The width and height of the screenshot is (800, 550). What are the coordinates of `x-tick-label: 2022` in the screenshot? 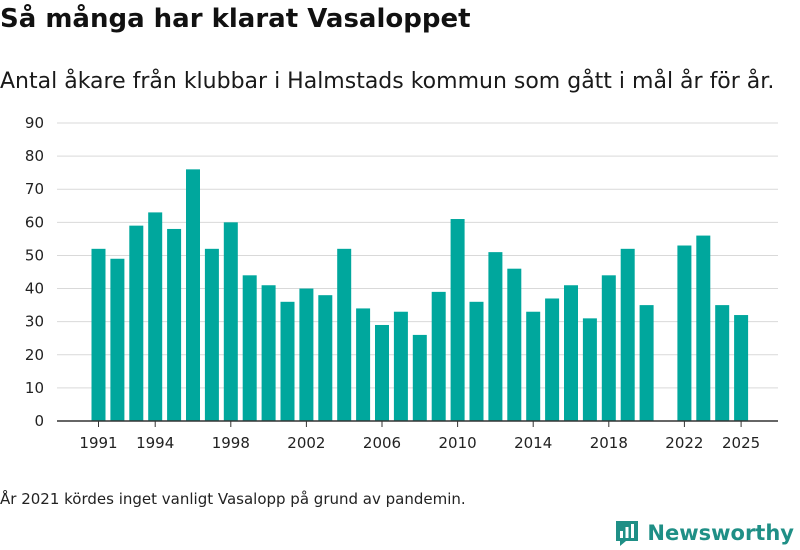 It's located at (684, 443).